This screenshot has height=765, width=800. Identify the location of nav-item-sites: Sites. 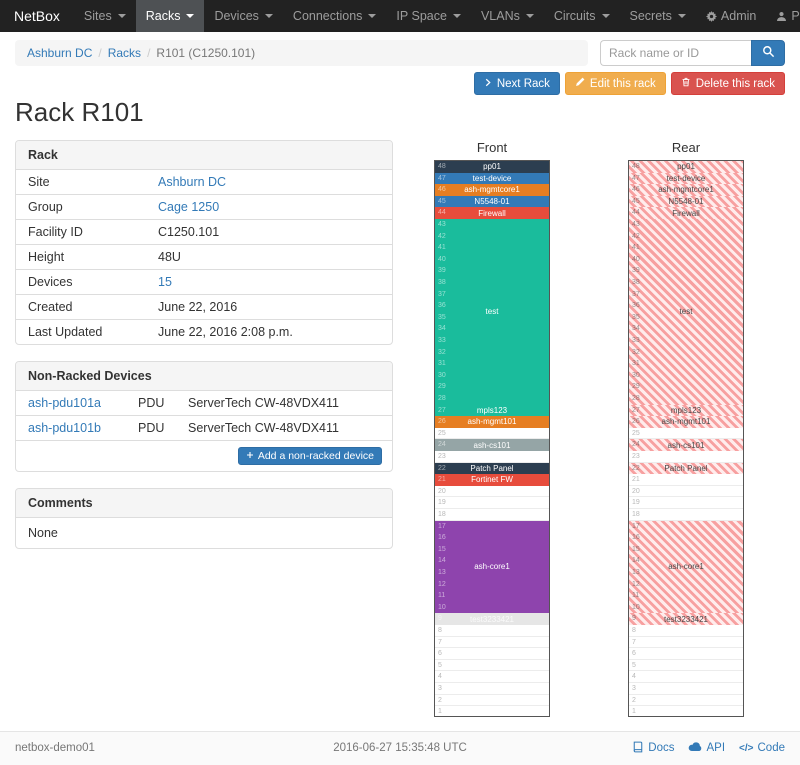
(105, 16).